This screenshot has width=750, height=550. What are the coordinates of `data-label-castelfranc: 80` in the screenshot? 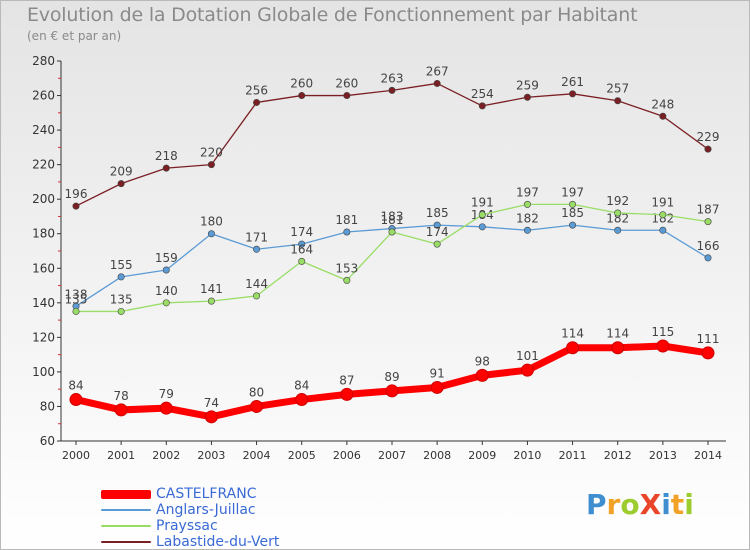 It's located at (256, 392).